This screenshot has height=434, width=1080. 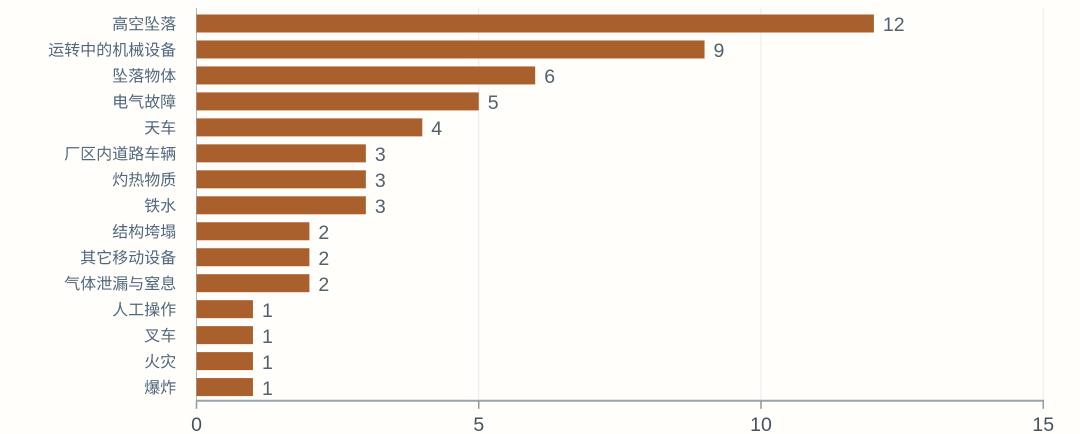 I want to click on svg-text: 0, so click(x=196, y=424).